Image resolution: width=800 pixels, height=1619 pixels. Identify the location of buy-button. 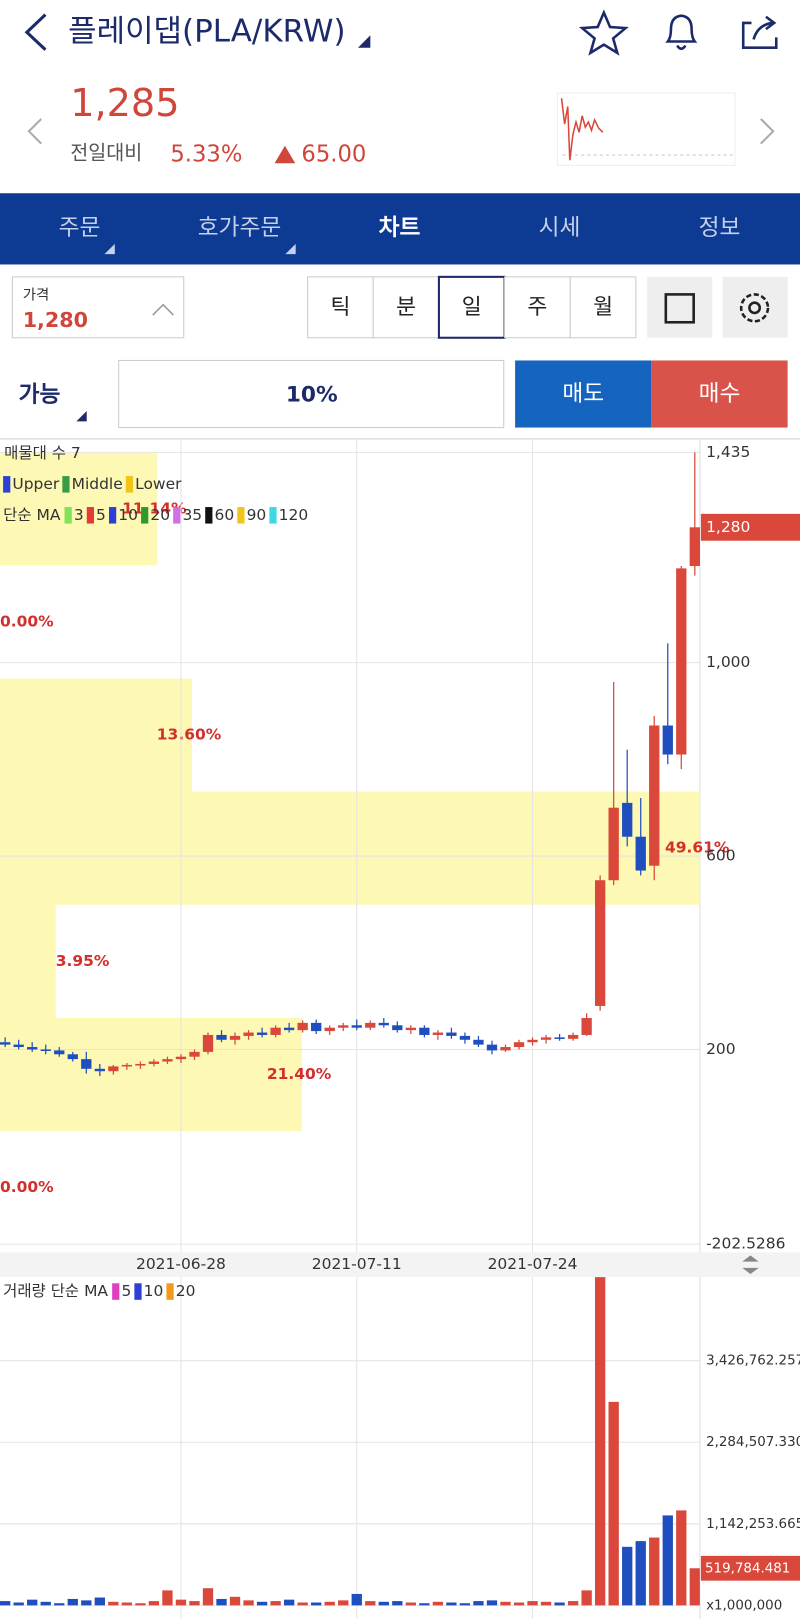
(719, 394).